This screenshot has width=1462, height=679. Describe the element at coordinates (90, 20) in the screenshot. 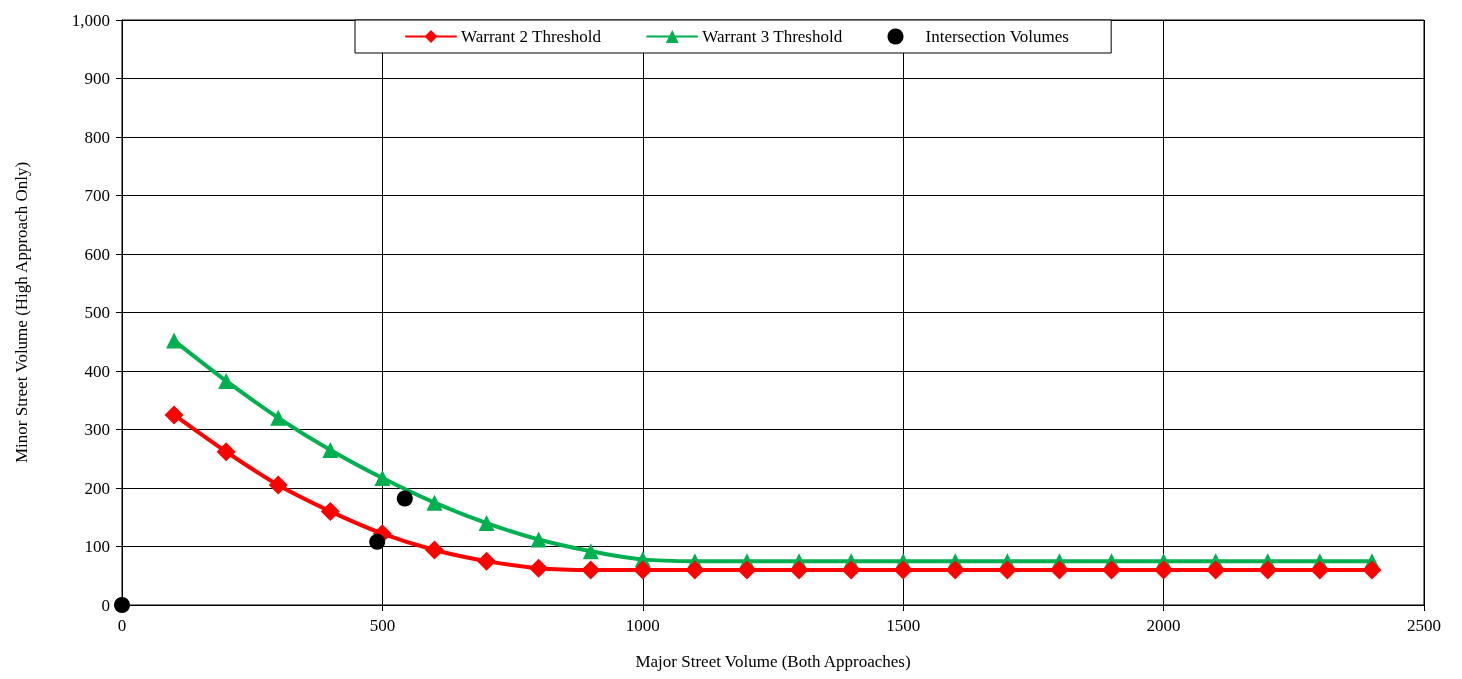

I see `y-tick-label: 1,000` at that location.